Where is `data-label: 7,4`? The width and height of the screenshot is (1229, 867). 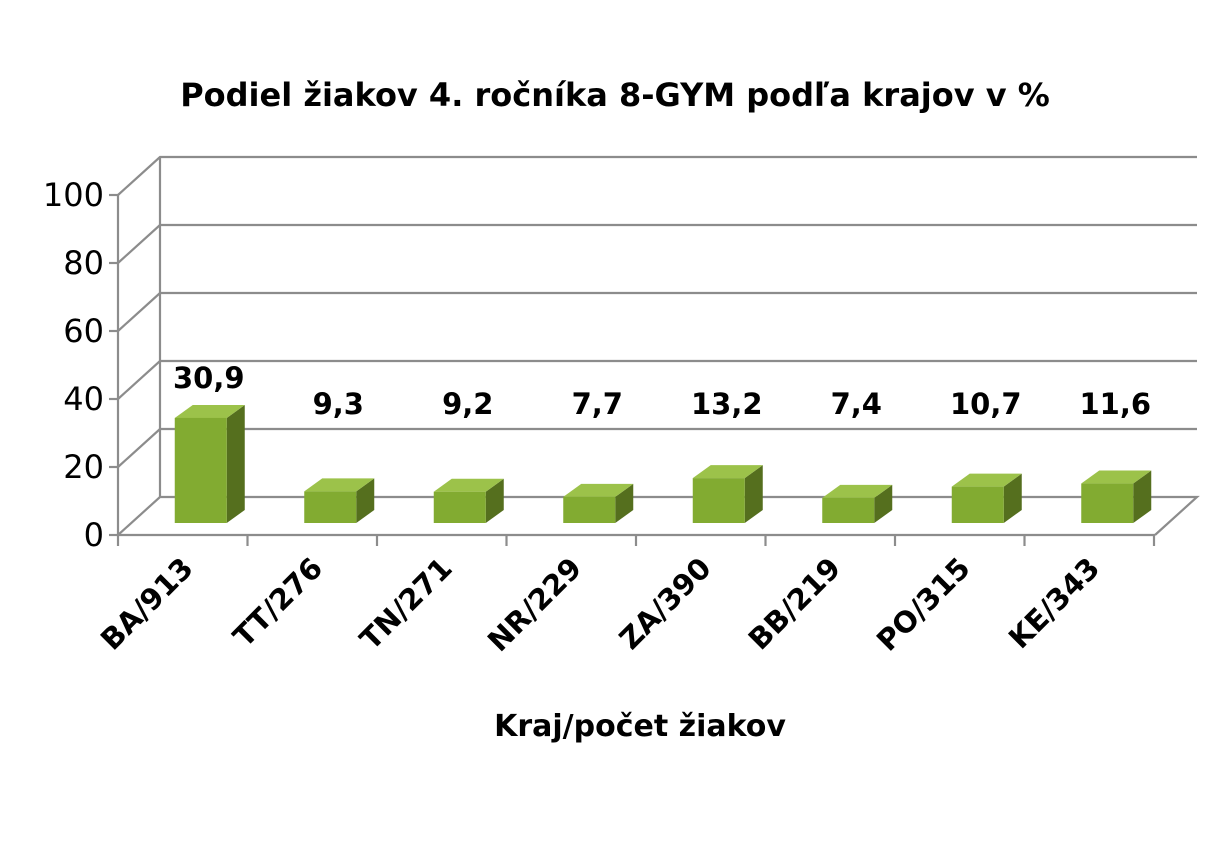 data-label: 7,4 is located at coordinates (856, 404).